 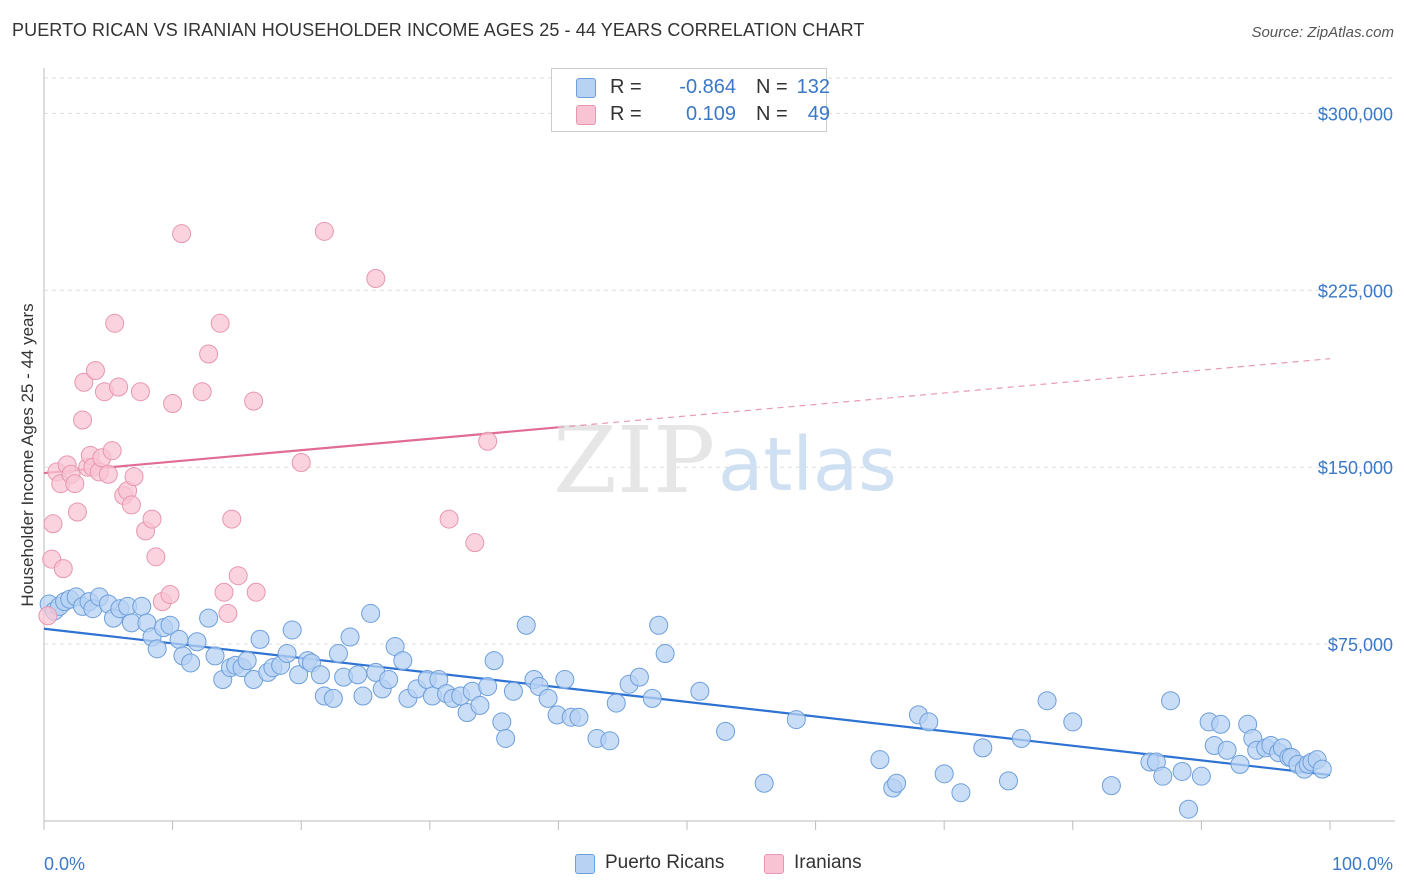 What do you see at coordinates (1322, 32) in the screenshot?
I see `source-label: Source: ZipAtlas.com` at bounding box center [1322, 32].